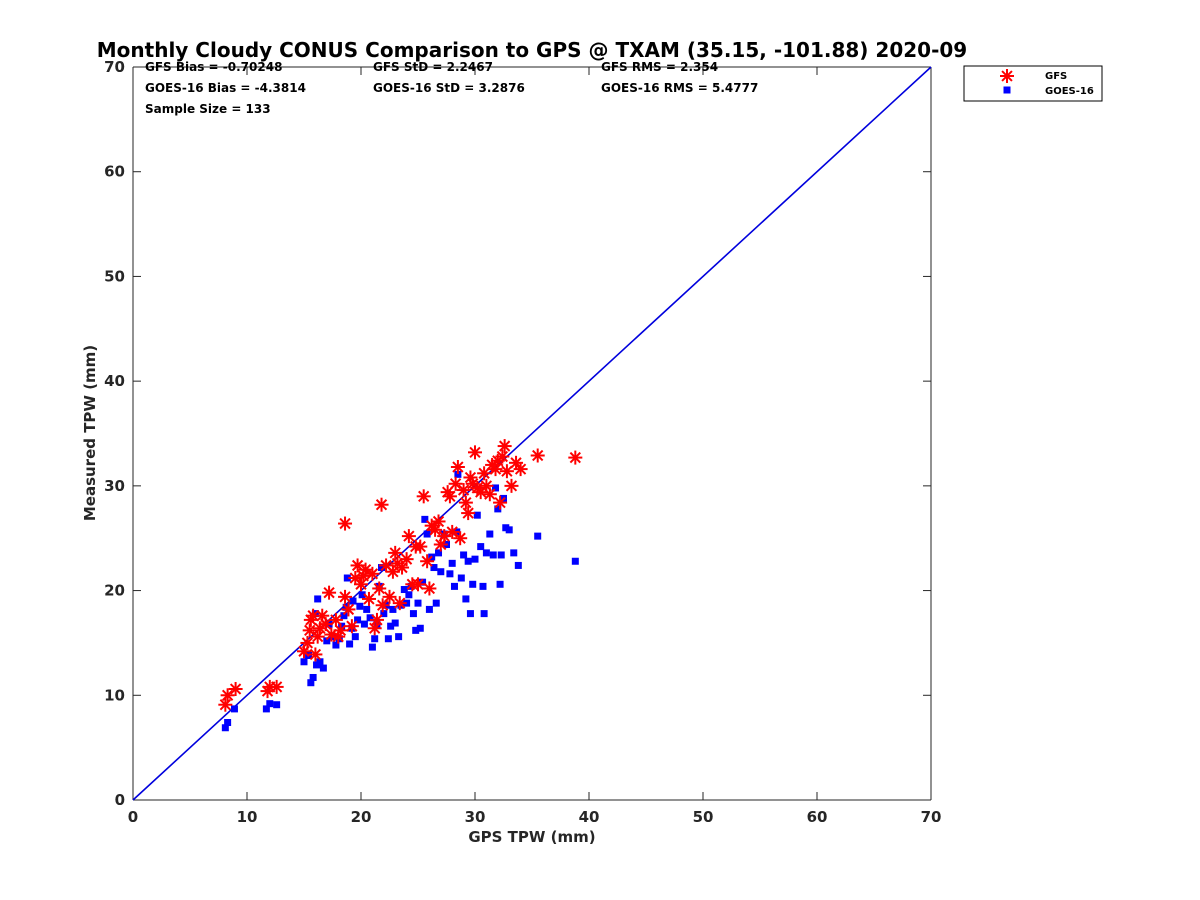  Describe the element at coordinates (120, 800) in the screenshot. I see `y-tick-label: 0` at that location.